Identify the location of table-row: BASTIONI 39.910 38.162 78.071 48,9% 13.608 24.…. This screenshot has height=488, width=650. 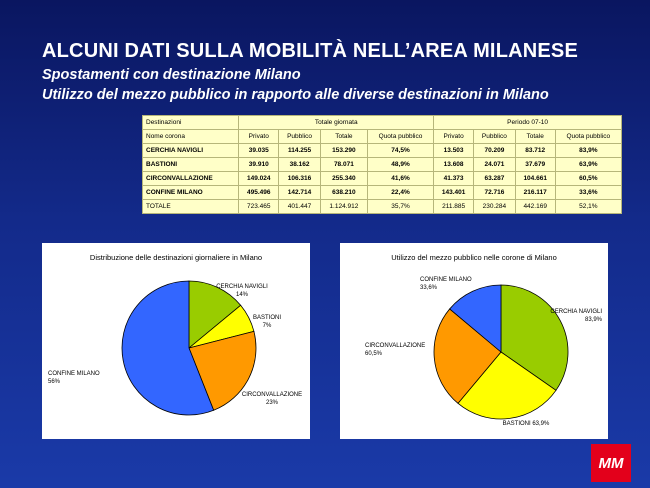
(382, 164).